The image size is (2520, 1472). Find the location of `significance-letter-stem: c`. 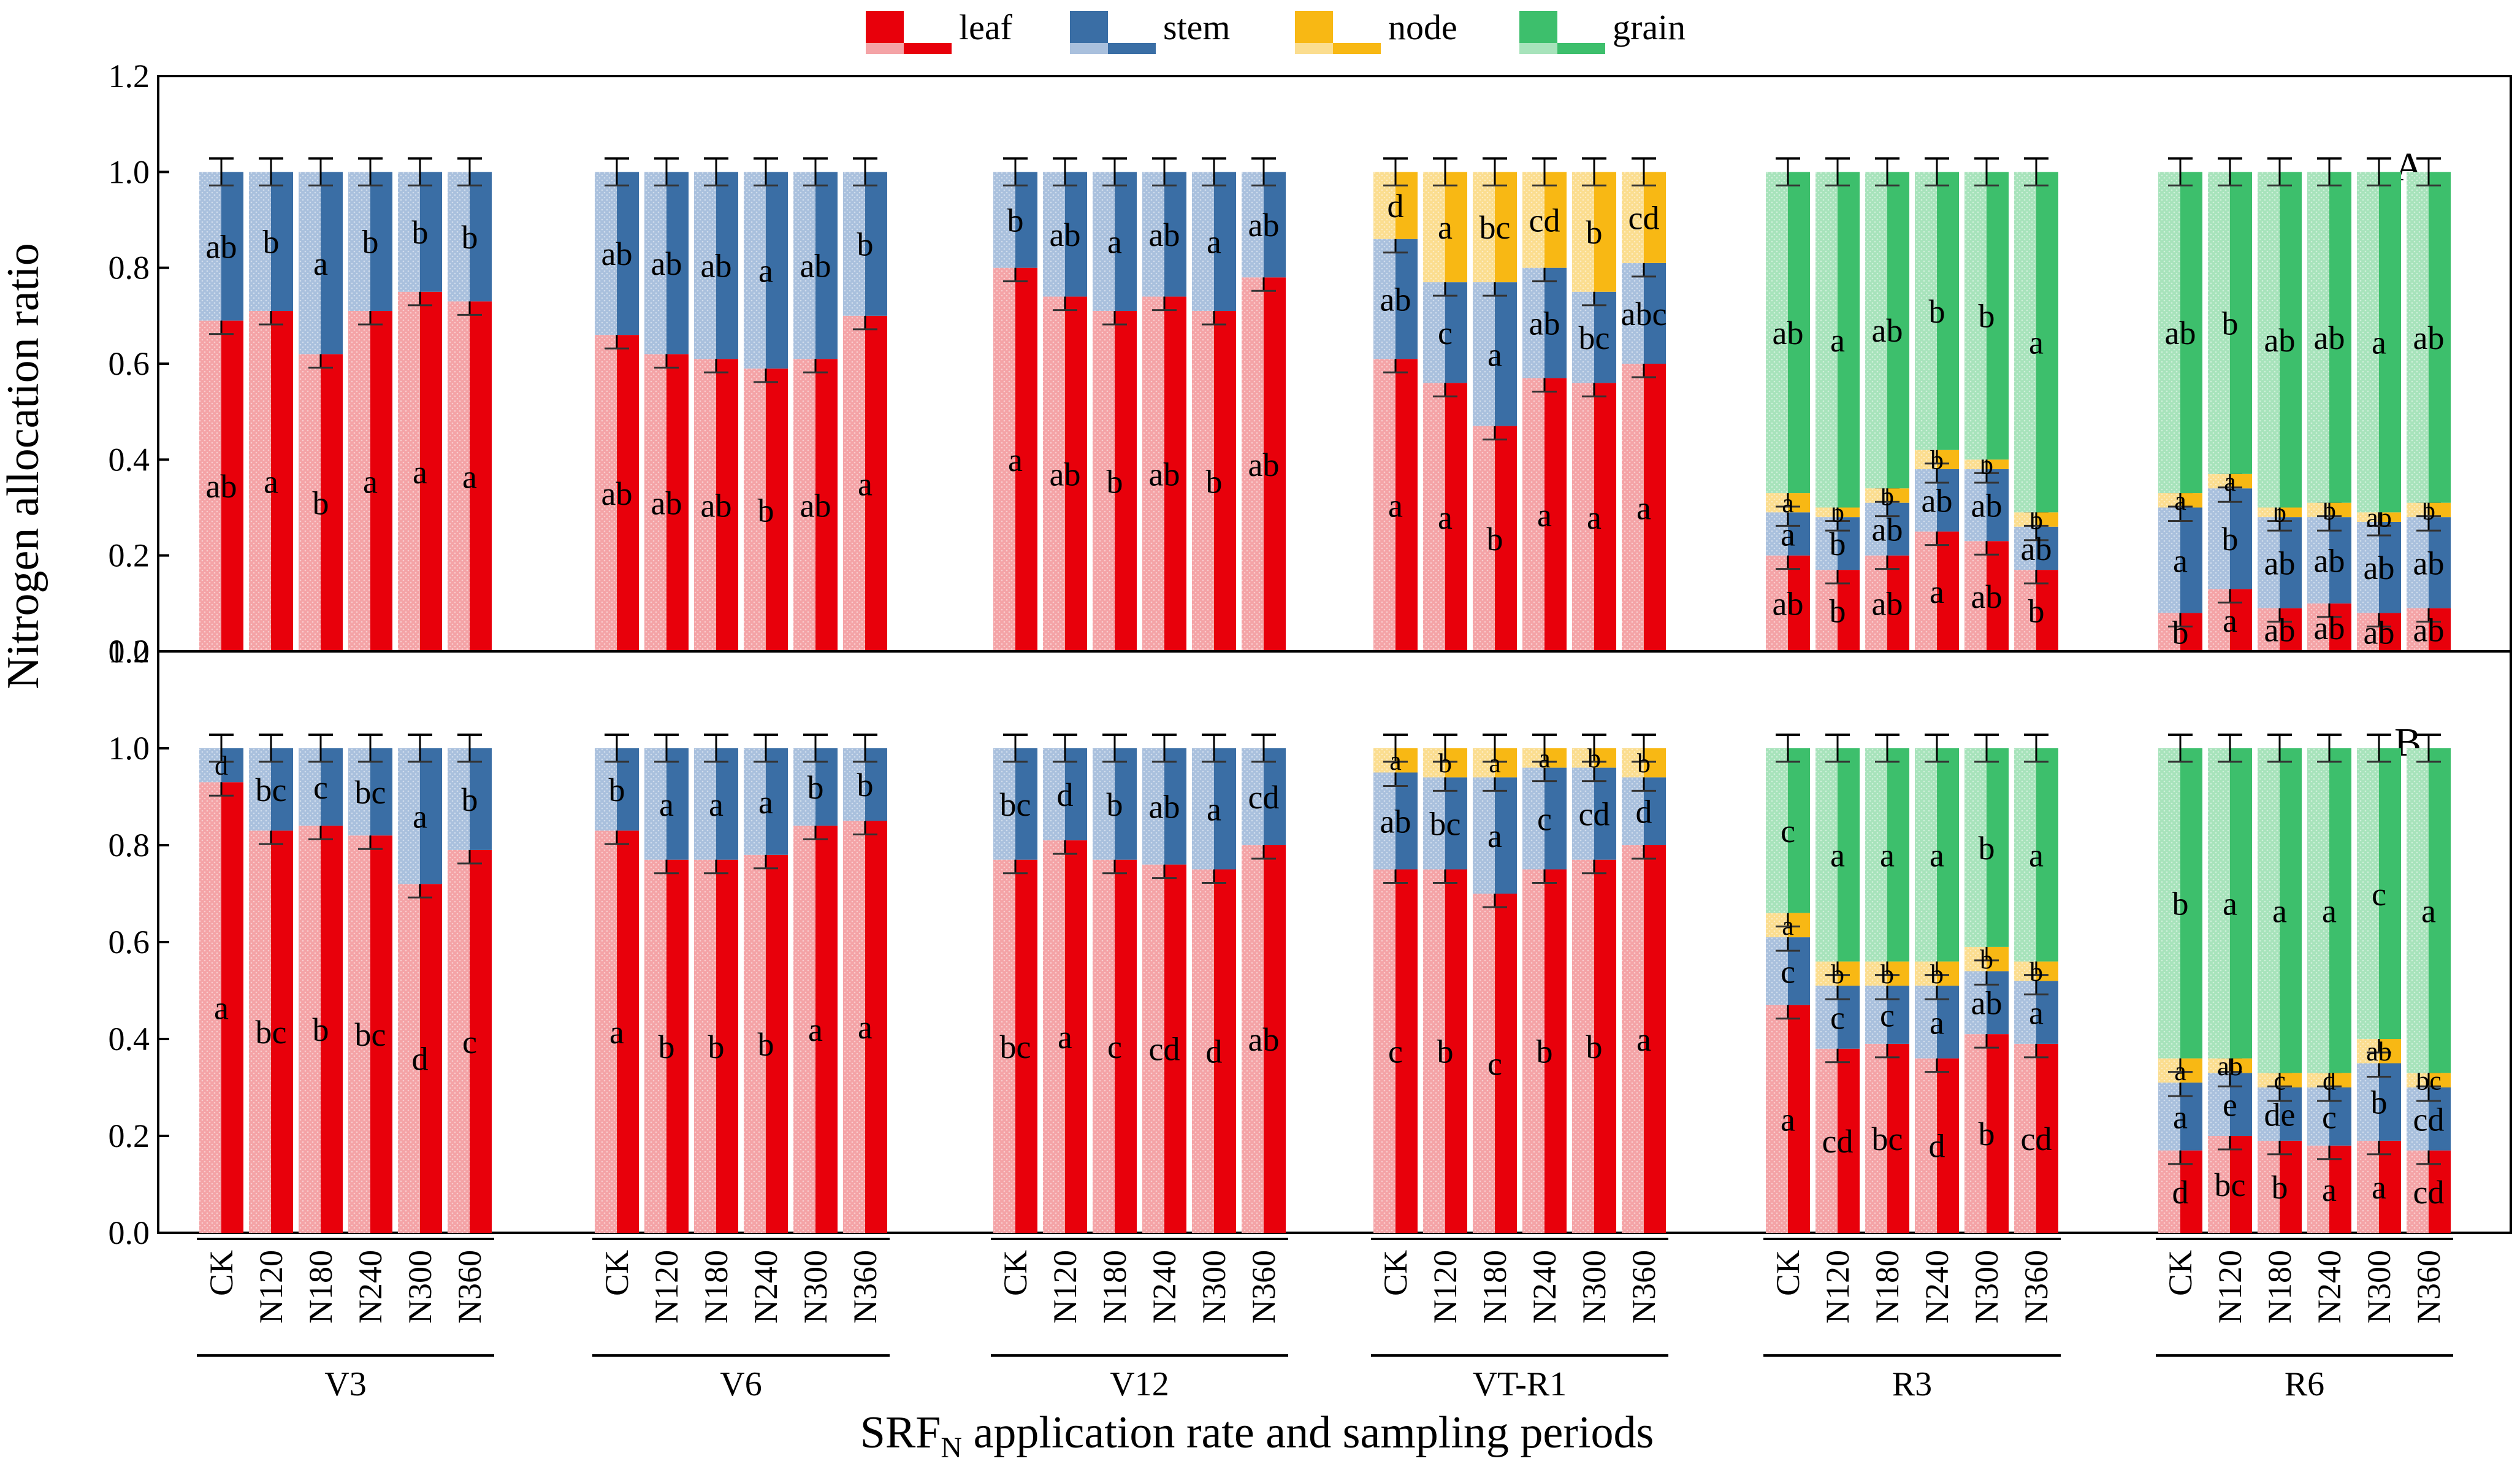

significance-letter-stem: c is located at coordinates (1887, 1015).